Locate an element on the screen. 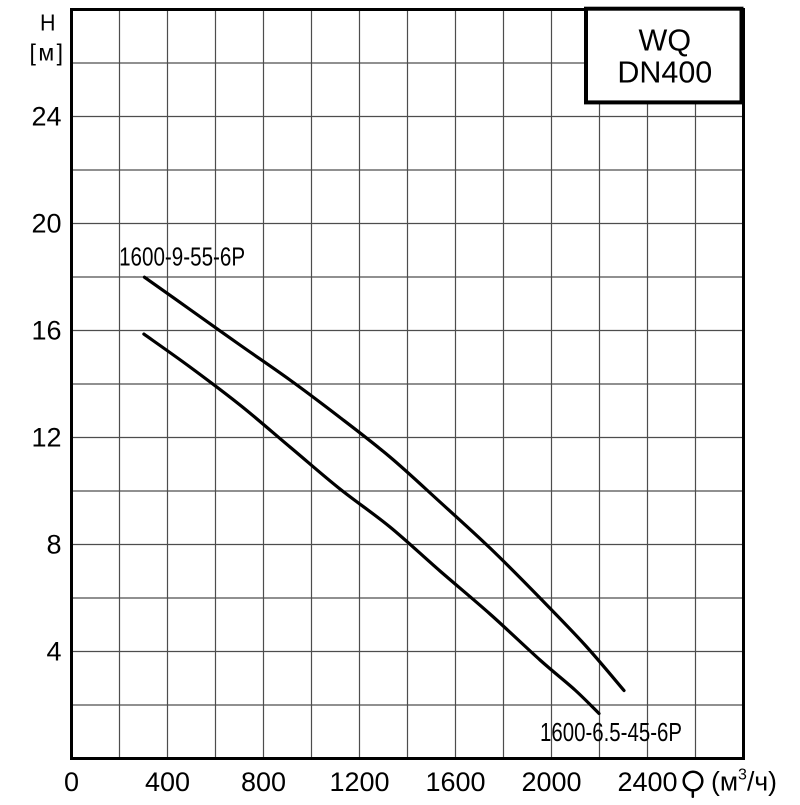 Image resolution: width=800 pixels, height=805 pixels. svg-text: H is located at coordinates (48, 22).